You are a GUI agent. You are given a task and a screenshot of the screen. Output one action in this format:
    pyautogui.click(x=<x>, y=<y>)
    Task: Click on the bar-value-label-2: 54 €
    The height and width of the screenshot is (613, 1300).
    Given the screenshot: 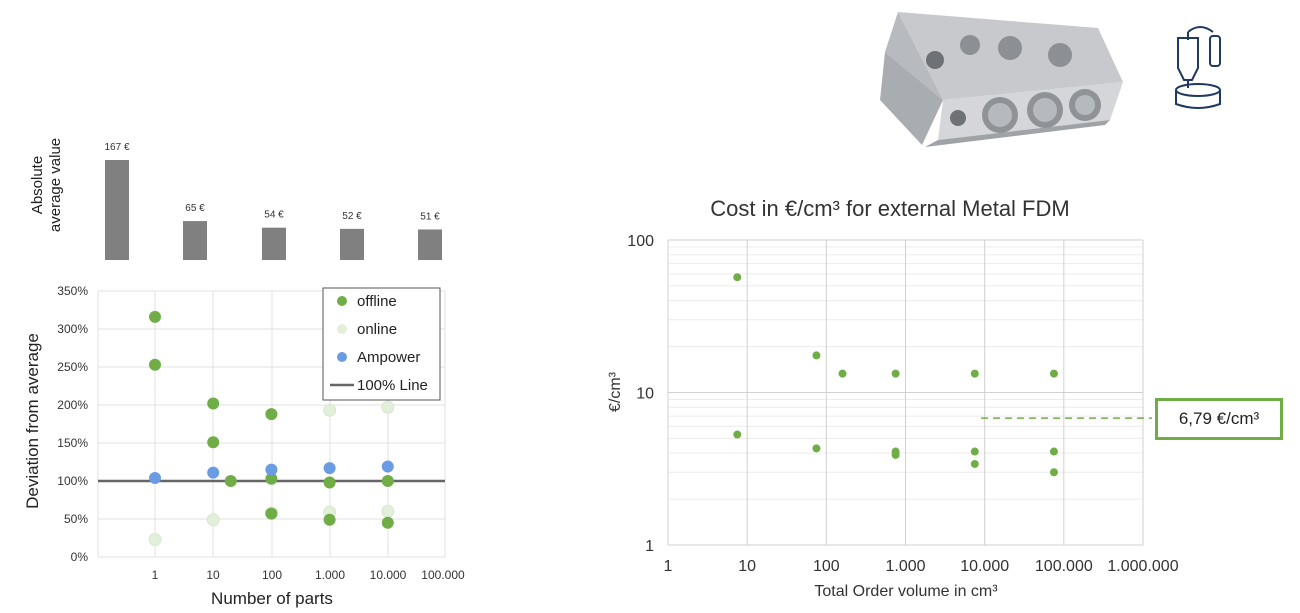 What is the action you would take?
    pyautogui.click(x=274, y=215)
    